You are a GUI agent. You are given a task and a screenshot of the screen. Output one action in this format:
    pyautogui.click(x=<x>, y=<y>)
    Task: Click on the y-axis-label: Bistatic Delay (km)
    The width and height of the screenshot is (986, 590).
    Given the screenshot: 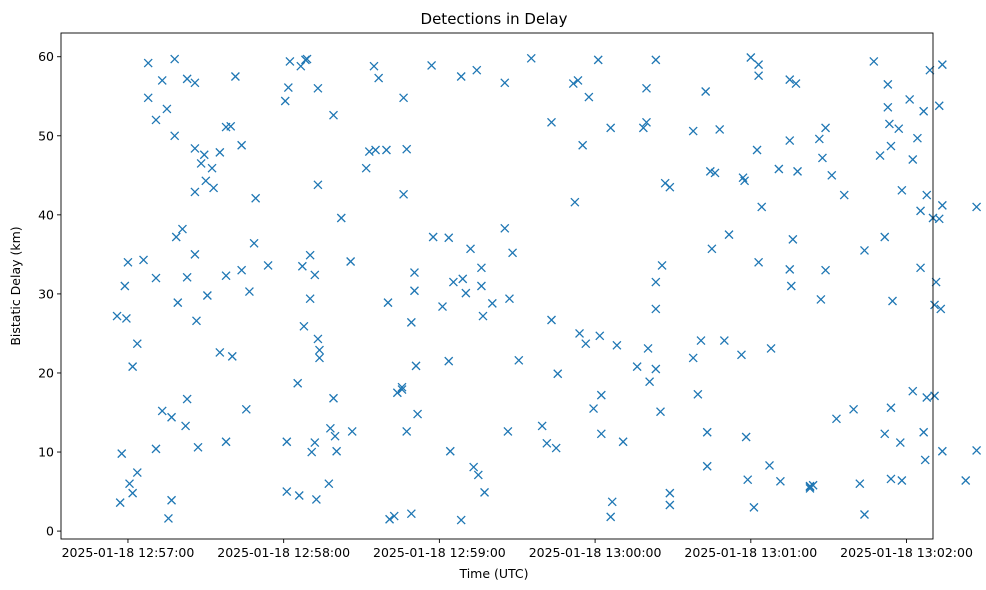 What is the action you would take?
    pyautogui.click(x=15, y=285)
    